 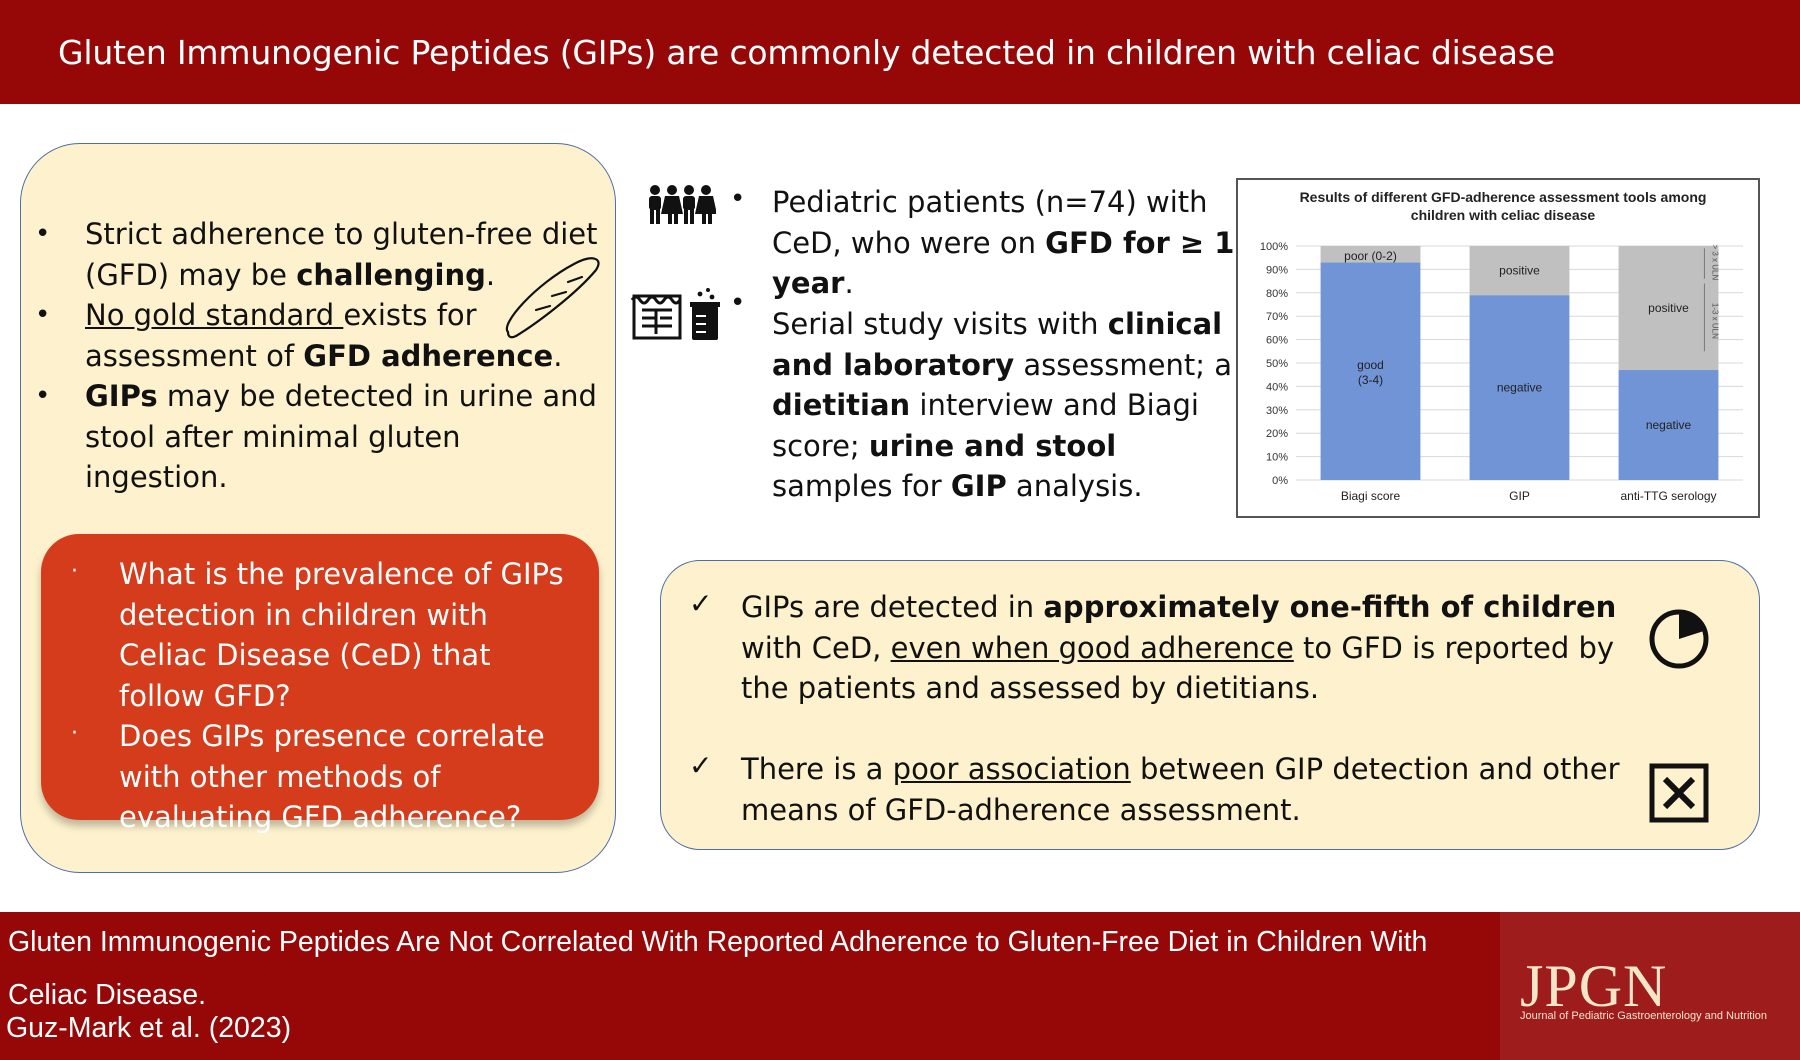 What do you see at coordinates (1679, 793) in the screenshot?
I see `x-box-icon` at bounding box center [1679, 793].